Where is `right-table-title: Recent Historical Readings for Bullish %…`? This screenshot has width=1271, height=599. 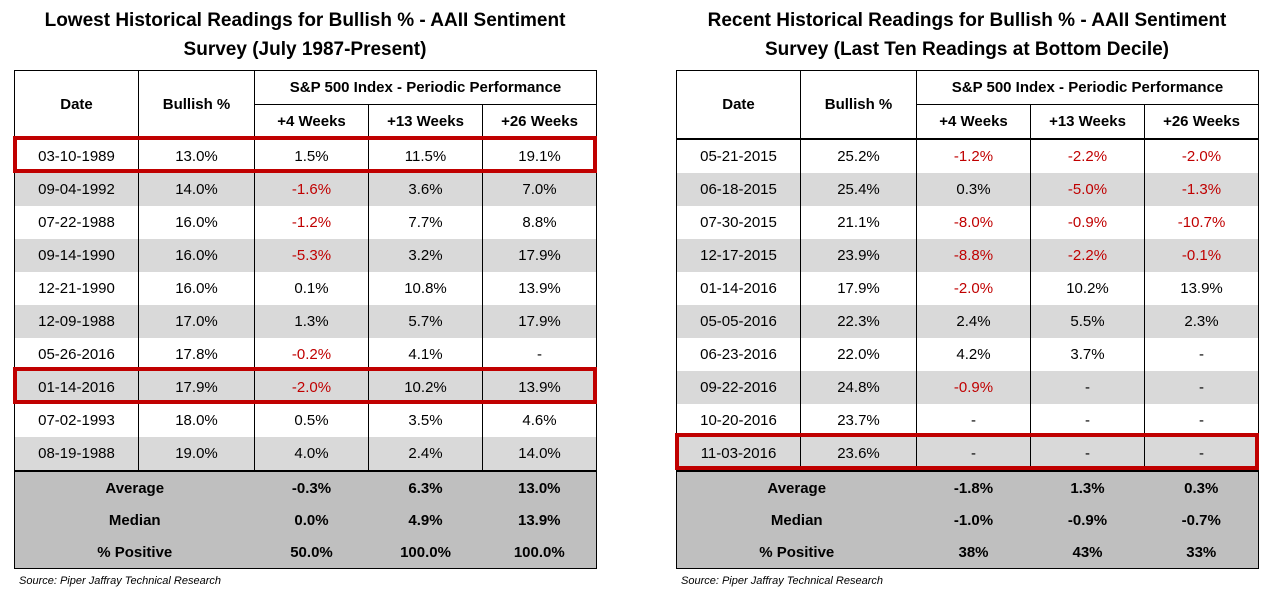 right-table-title: Recent Historical Readings for Bullish %… is located at coordinates (967, 35).